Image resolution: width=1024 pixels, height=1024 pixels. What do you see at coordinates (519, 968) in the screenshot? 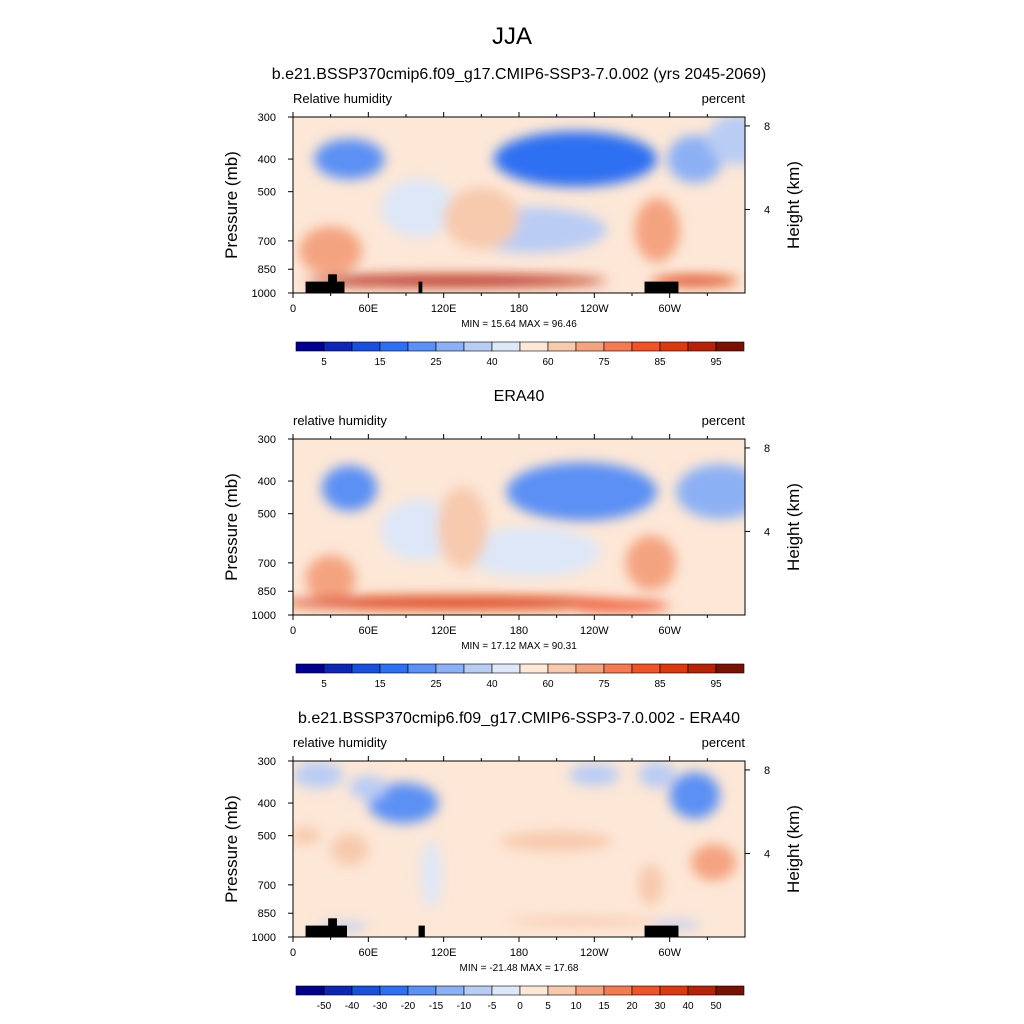
I see `stats-label: MIN = -21.48 MAX = 17.68` at bounding box center [519, 968].